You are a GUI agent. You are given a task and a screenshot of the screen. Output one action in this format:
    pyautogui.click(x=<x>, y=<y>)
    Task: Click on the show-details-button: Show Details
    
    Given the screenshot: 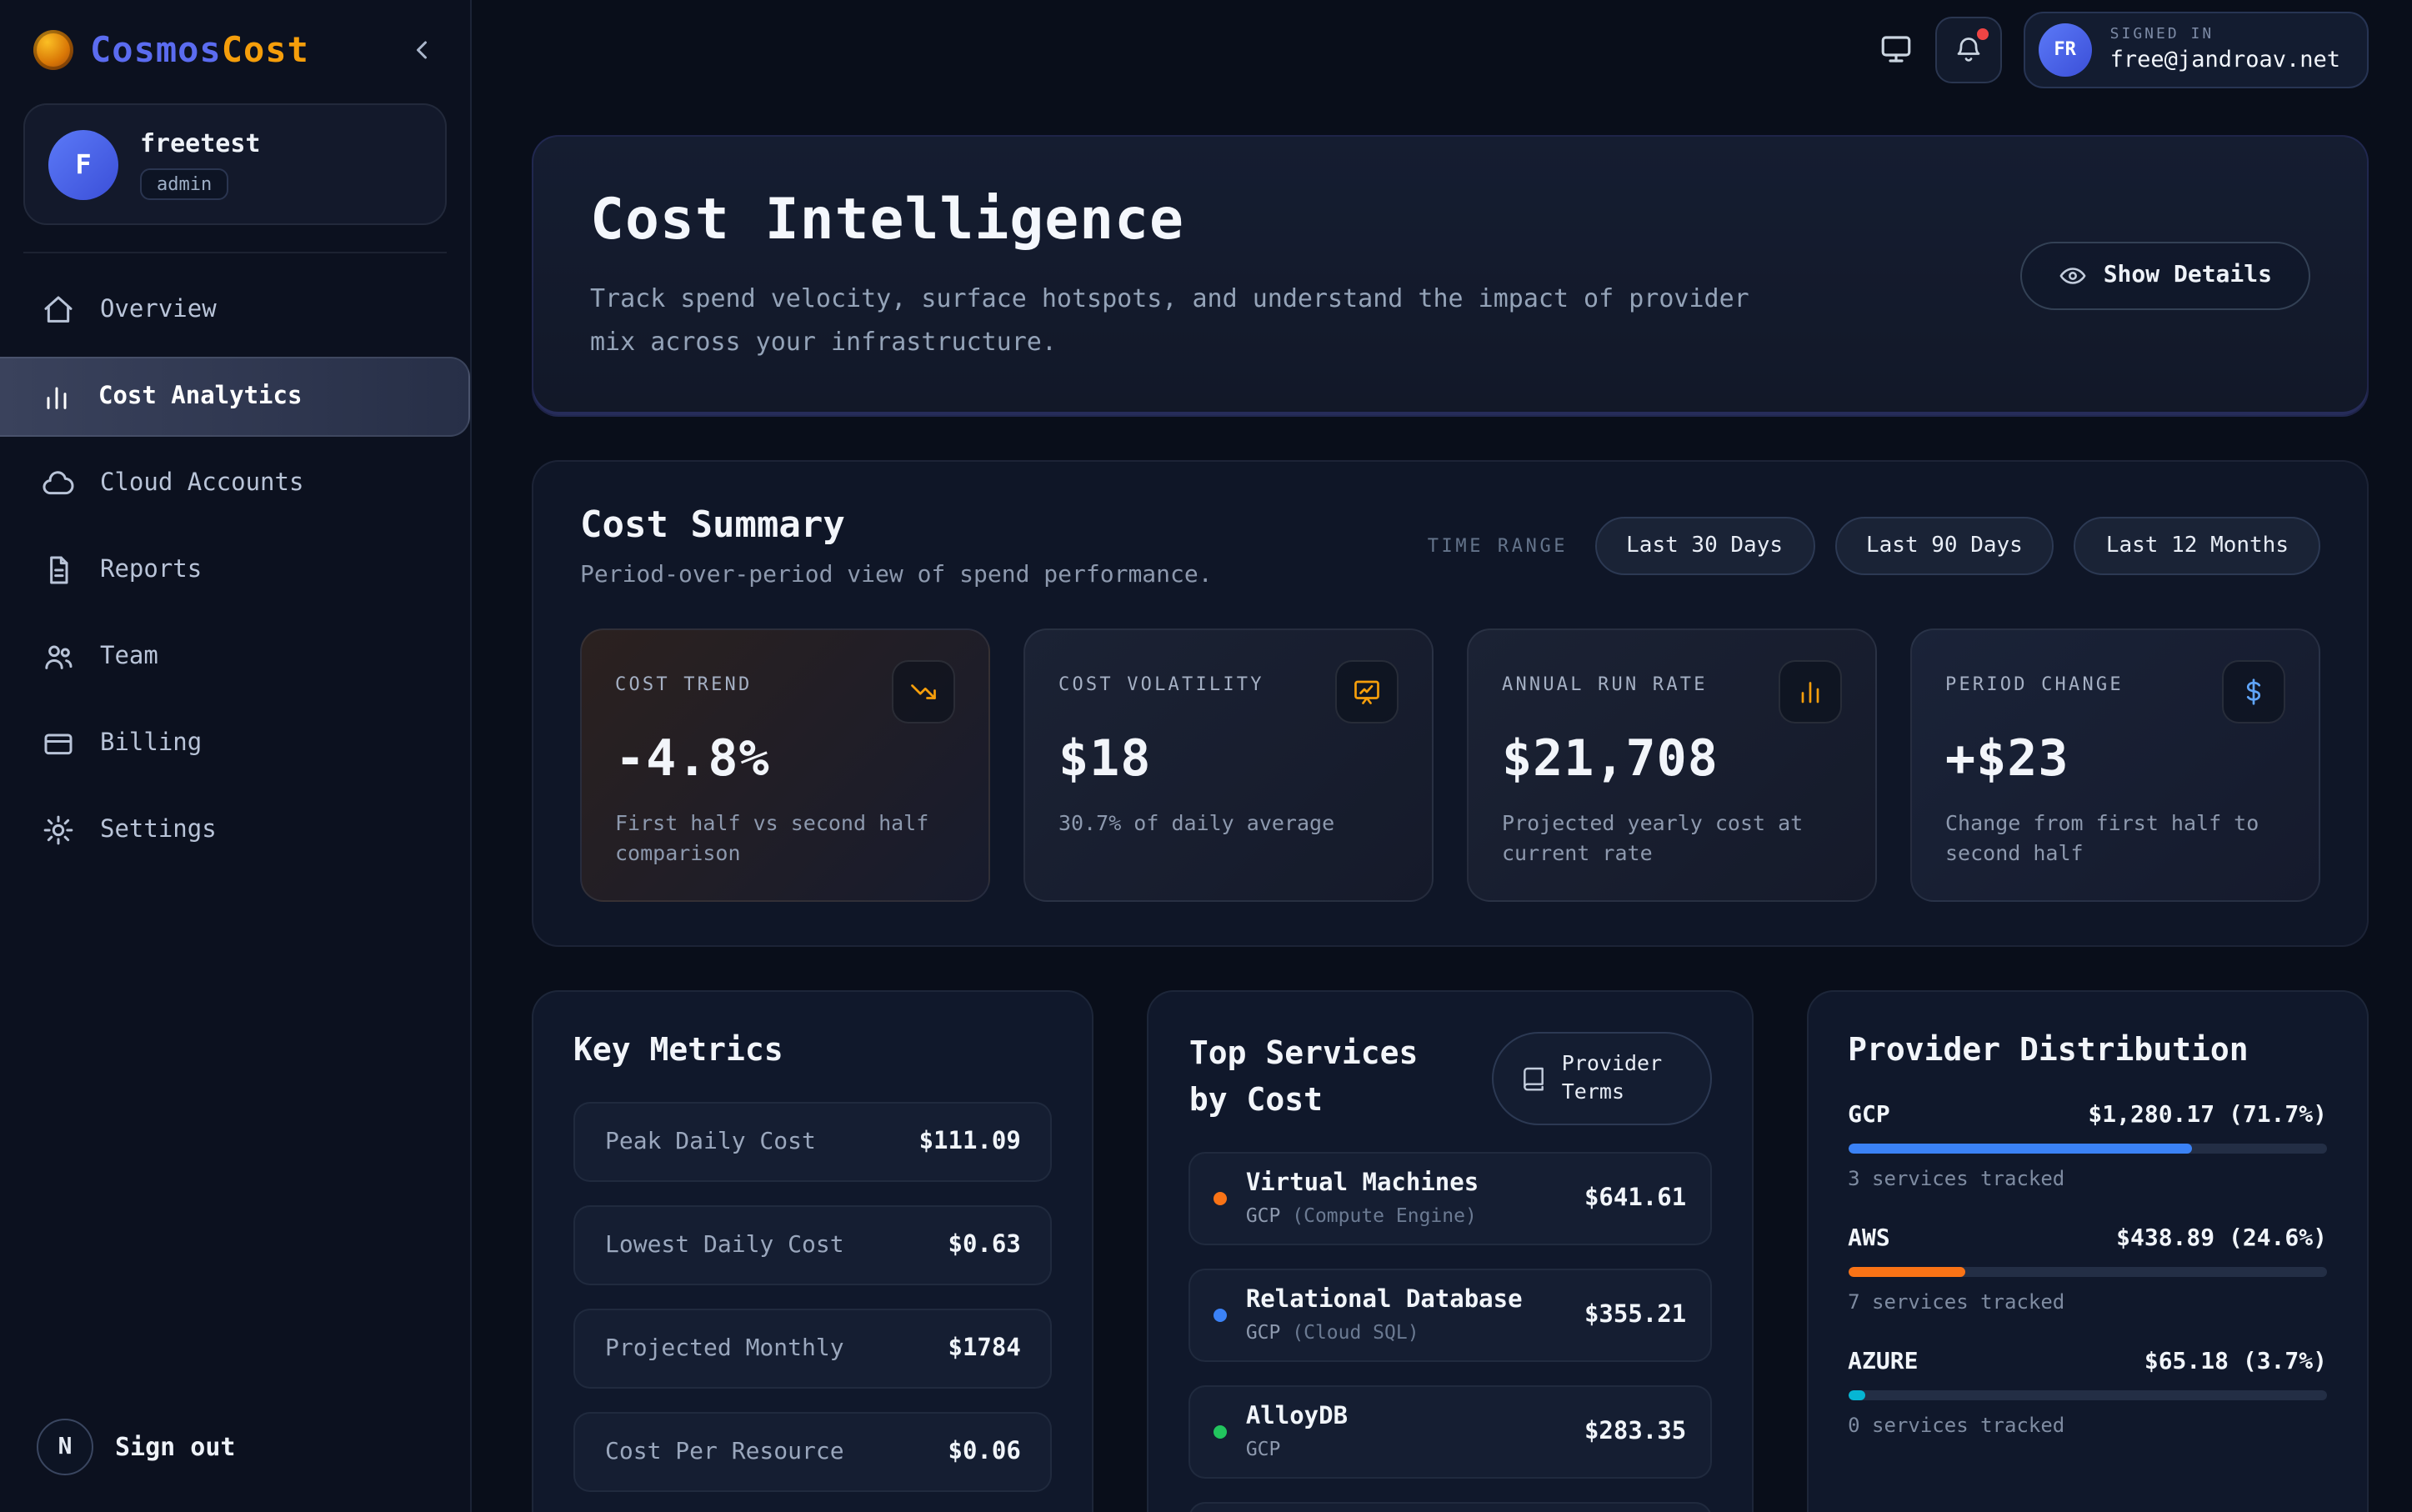 What is the action you would take?
    pyautogui.click(x=2164, y=275)
    